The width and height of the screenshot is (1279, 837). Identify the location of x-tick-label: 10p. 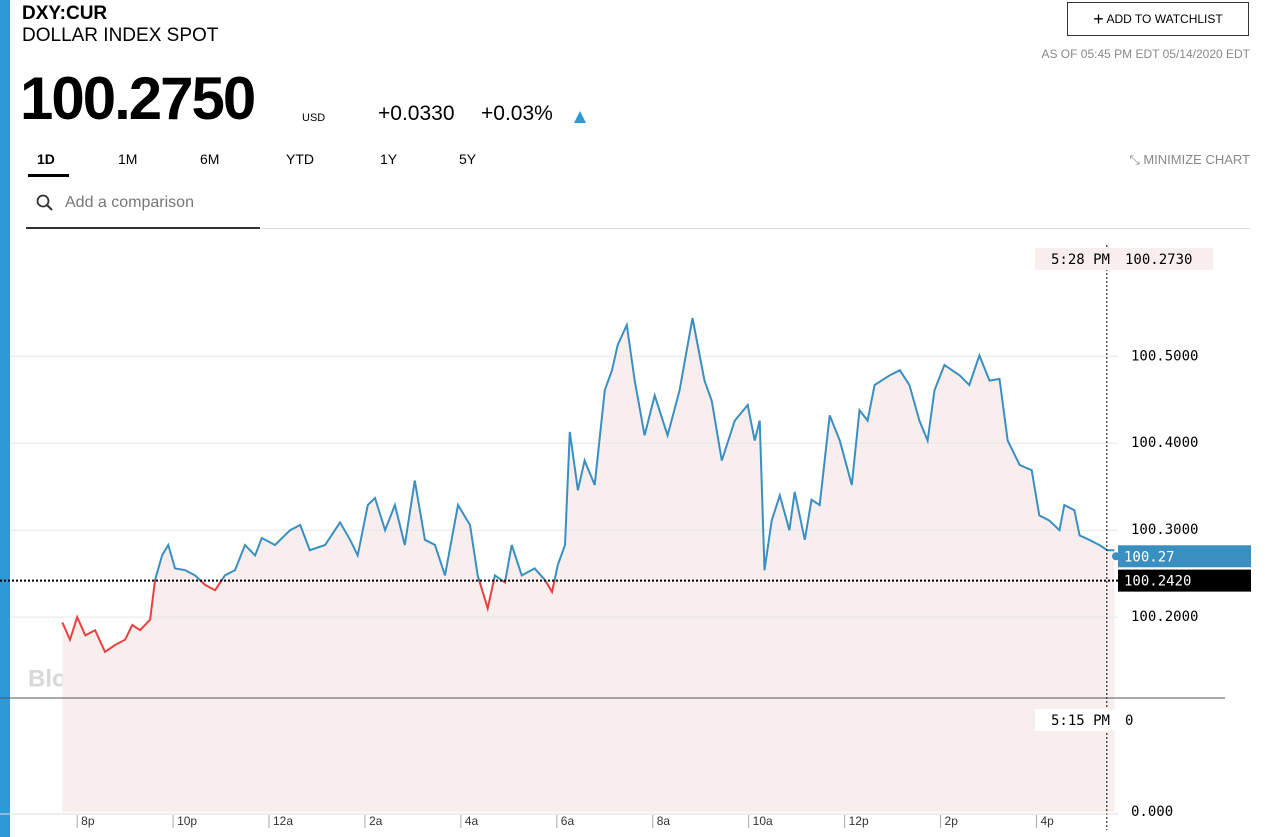
(187, 821).